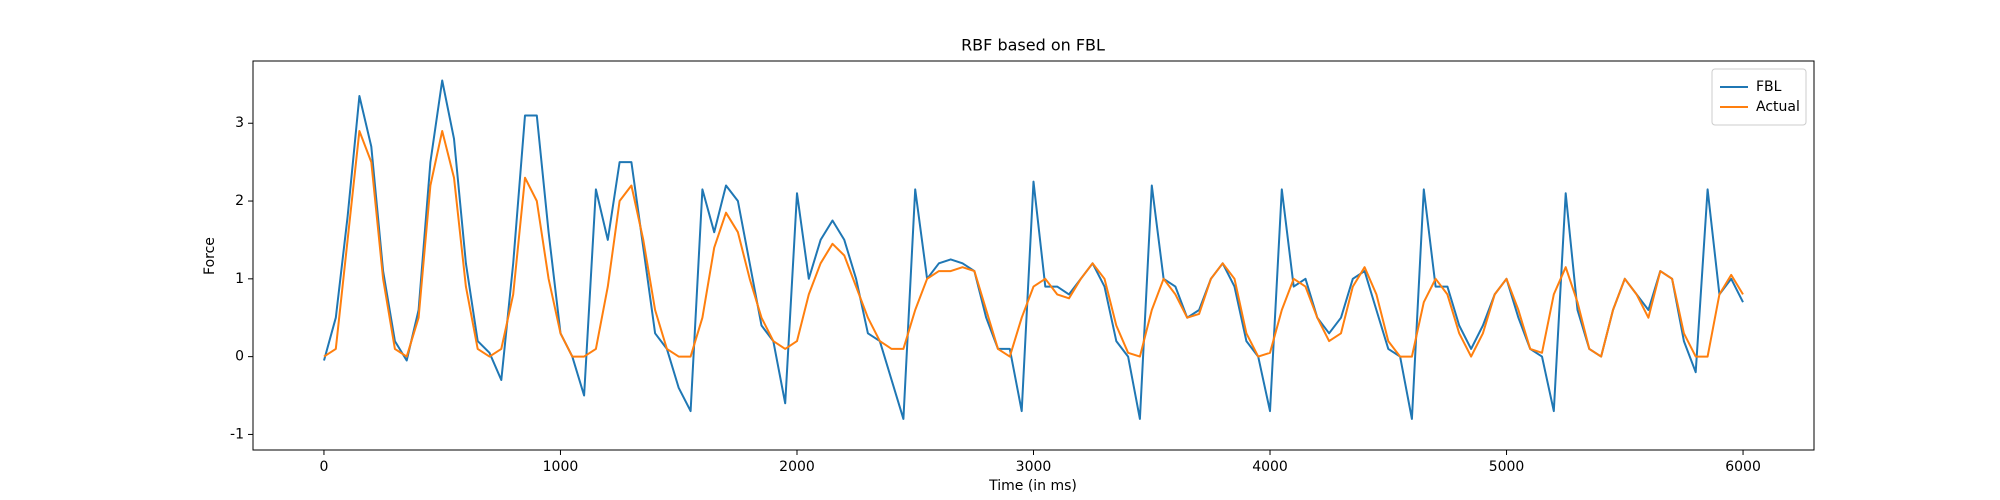 Image resolution: width=2000 pixels, height=500 pixels. What do you see at coordinates (561, 467) in the screenshot?
I see `x-tick-label: 1000` at bounding box center [561, 467].